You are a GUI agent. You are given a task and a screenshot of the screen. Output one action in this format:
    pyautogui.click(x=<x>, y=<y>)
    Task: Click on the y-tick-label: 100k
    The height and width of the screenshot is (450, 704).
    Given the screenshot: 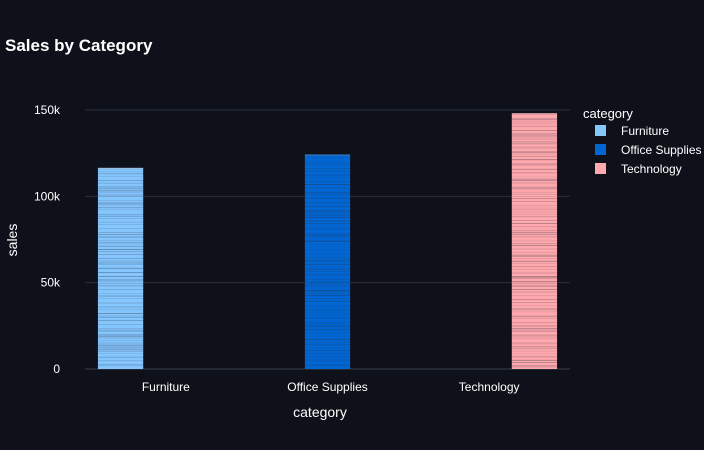 What is the action you would take?
    pyautogui.click(x=47, y=196)
    